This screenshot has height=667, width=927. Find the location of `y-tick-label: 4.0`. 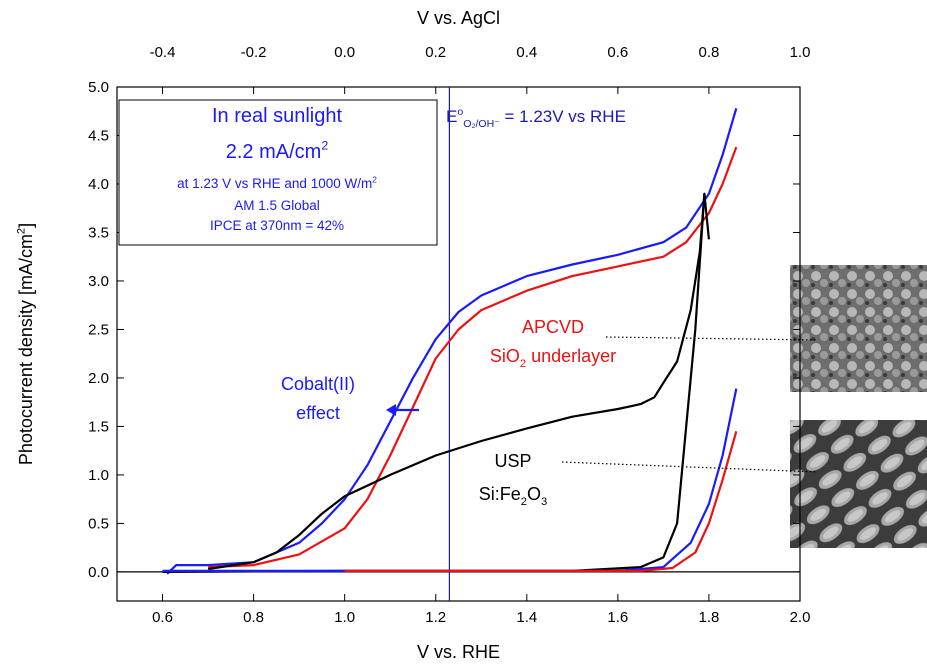

y-tick-label: 4.0 is located at coordinates (98, 184).